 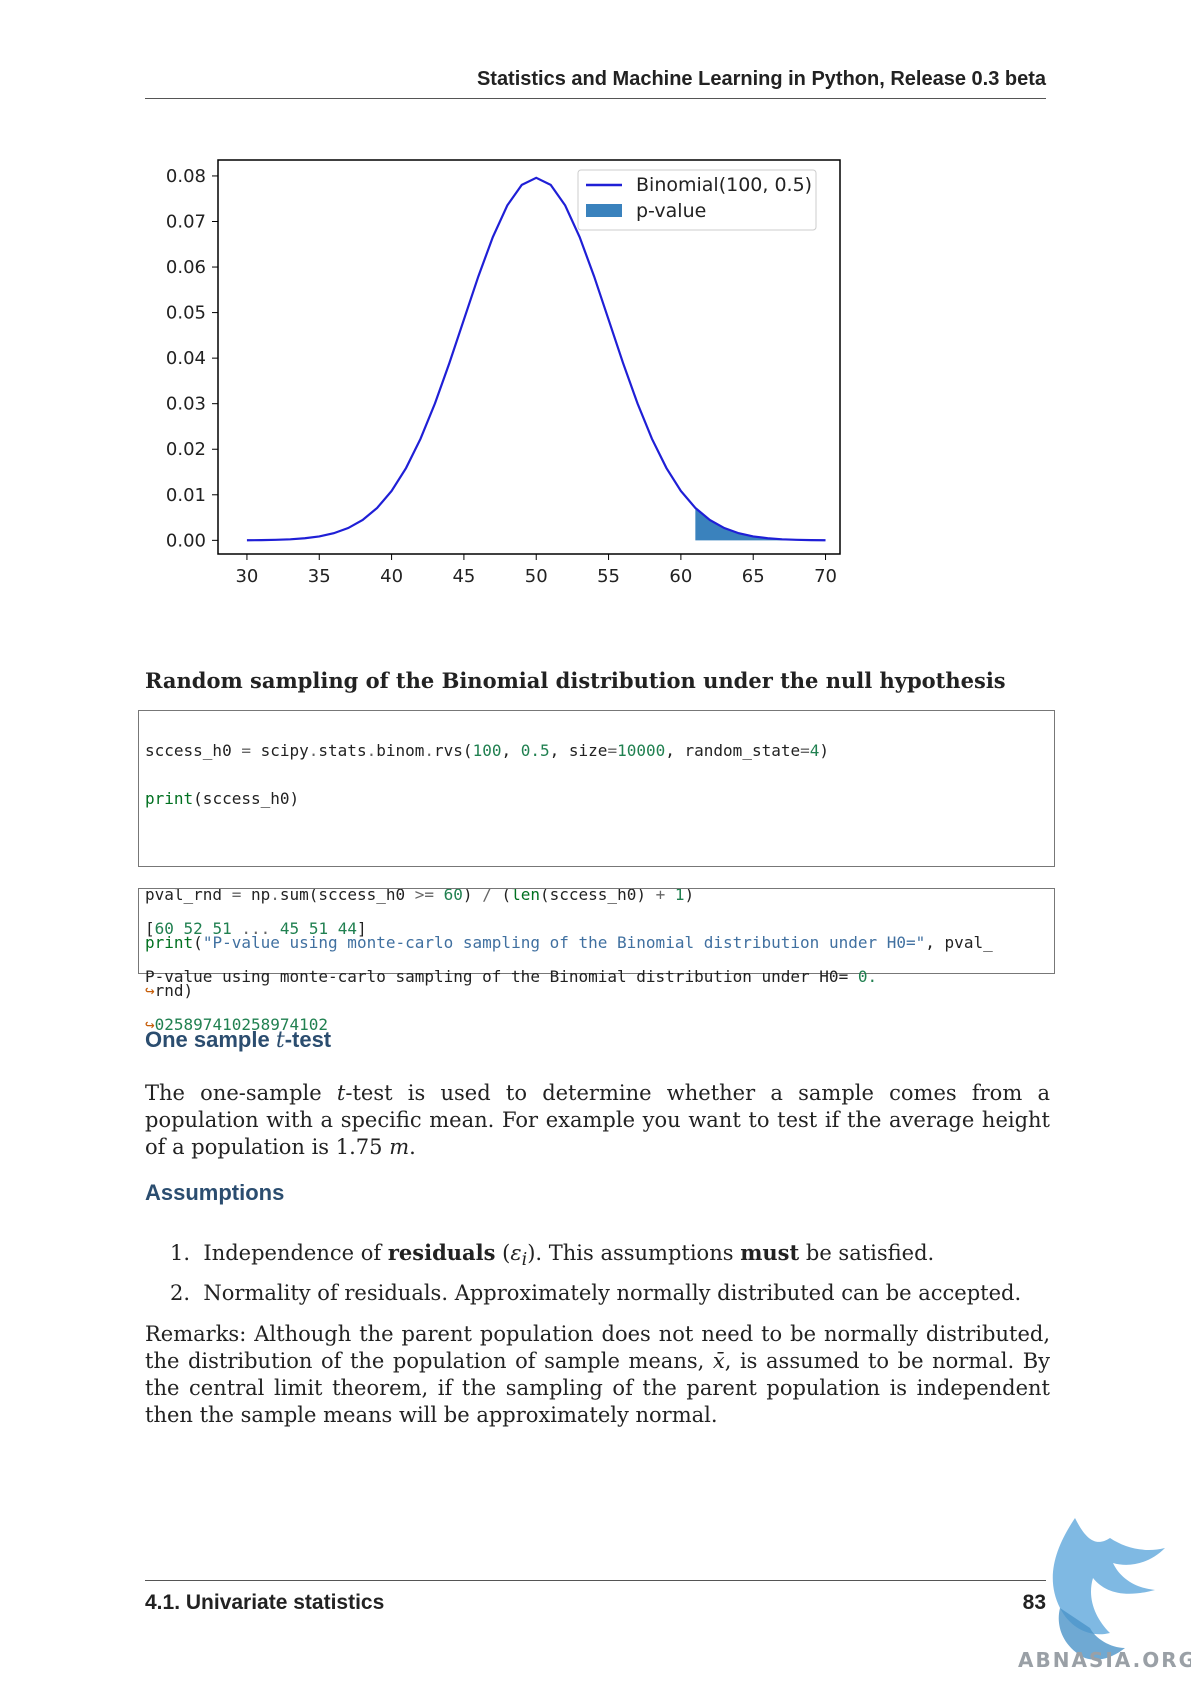 I want to click on x-tick-label: 65, so click(x=753, y=576).